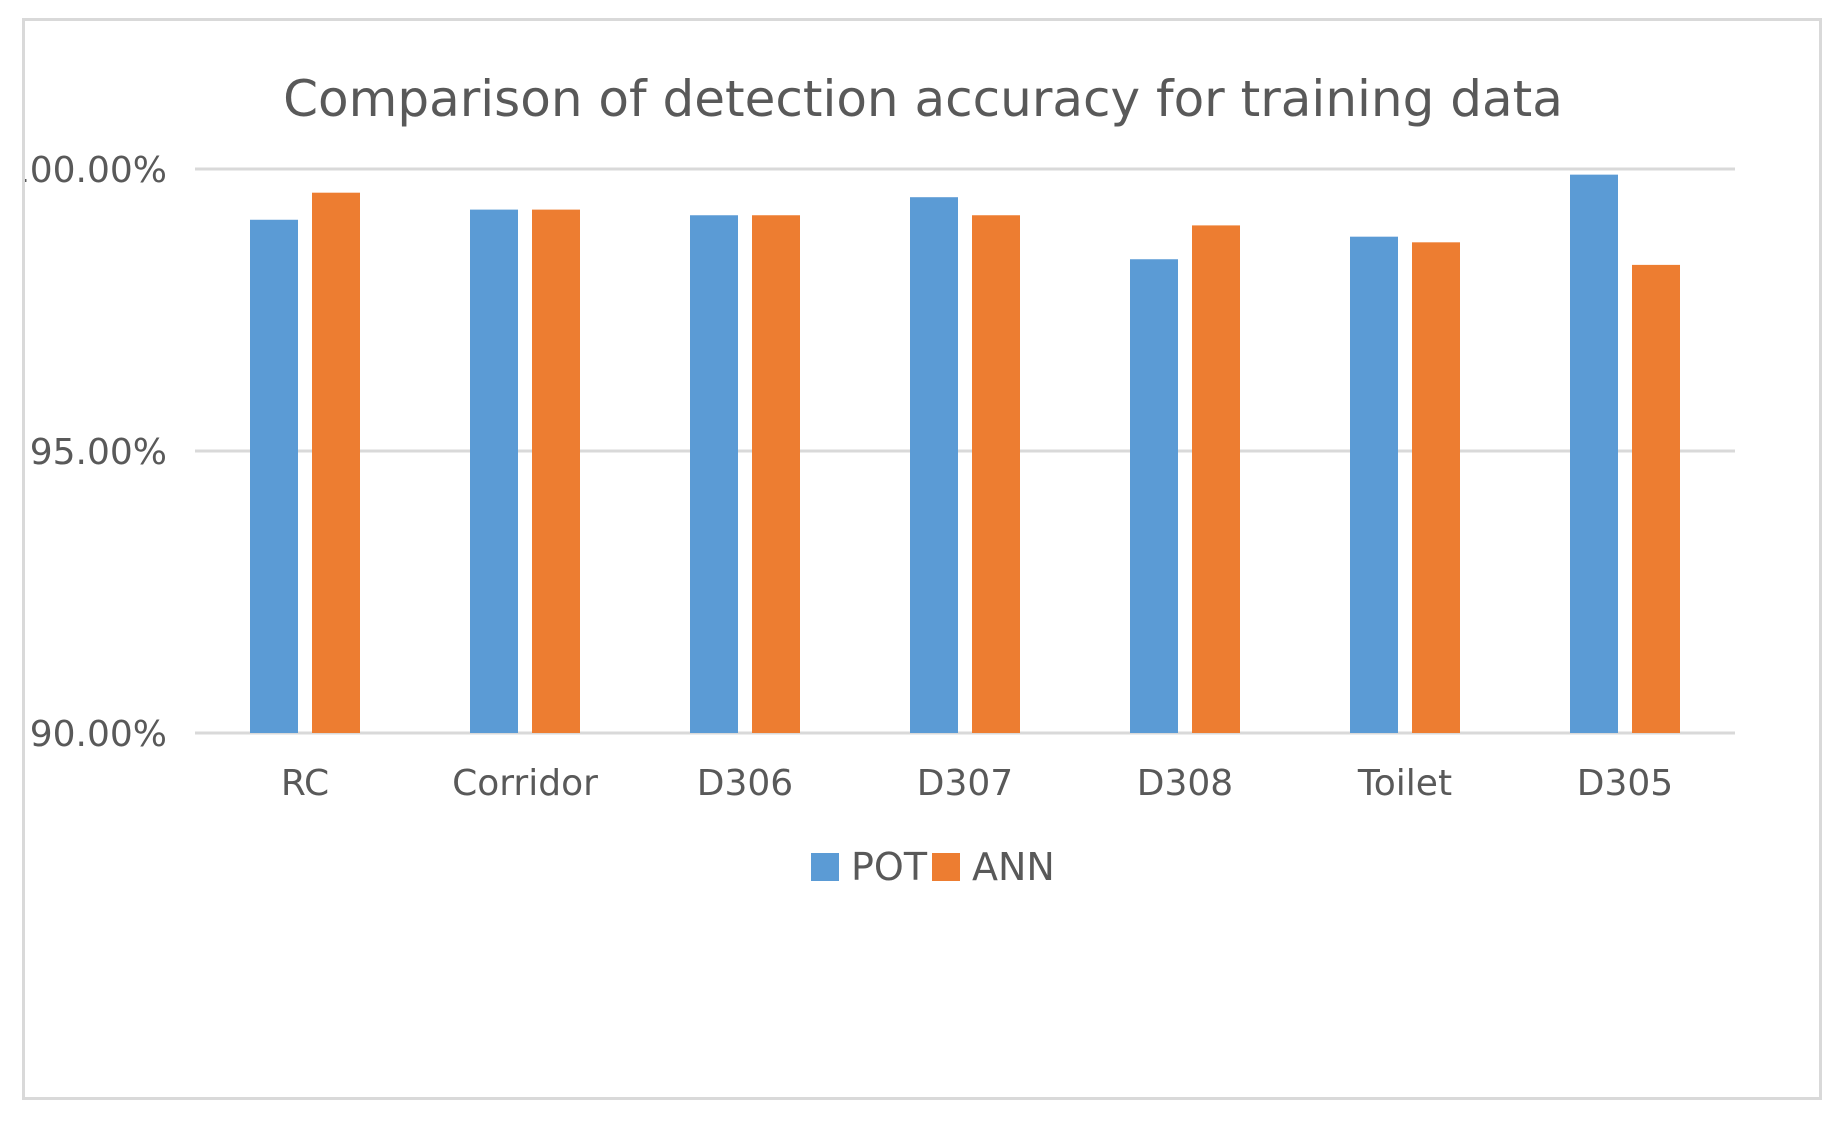 The width and height of the screenshot is (1845, 1123). What do you see at coordinates (336, 463) in the screenshot?
I see `bar-ann-rc` at bounding box center [336, 463].